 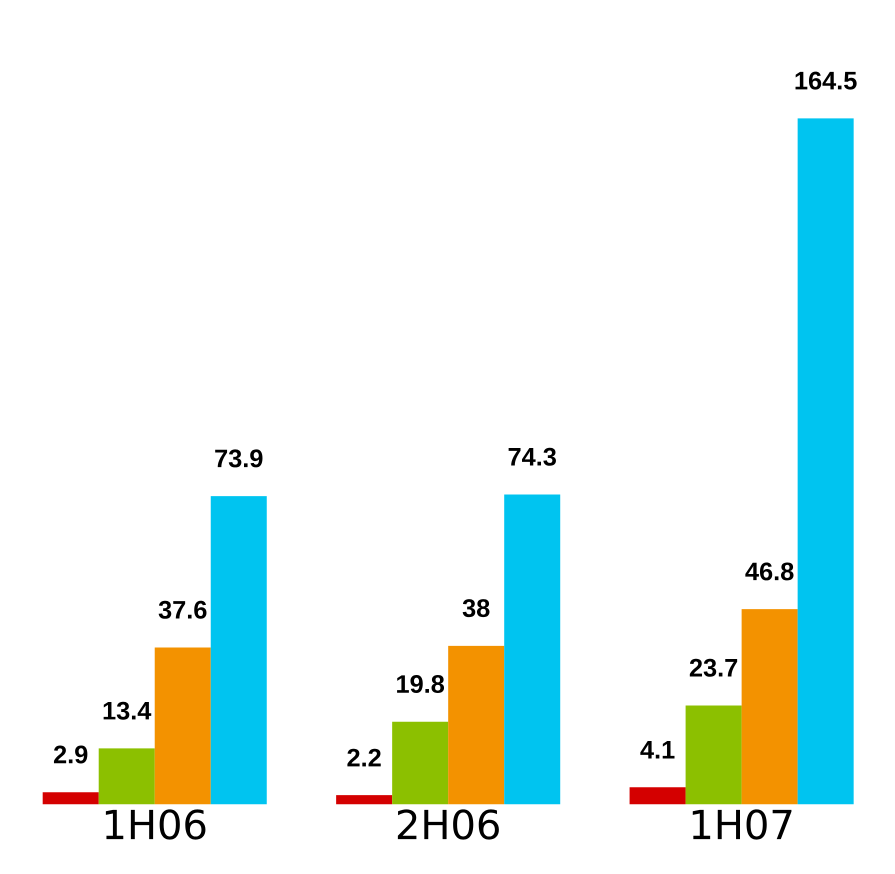 I want to click on data-label: 46.8, so click(x=769, y=571).